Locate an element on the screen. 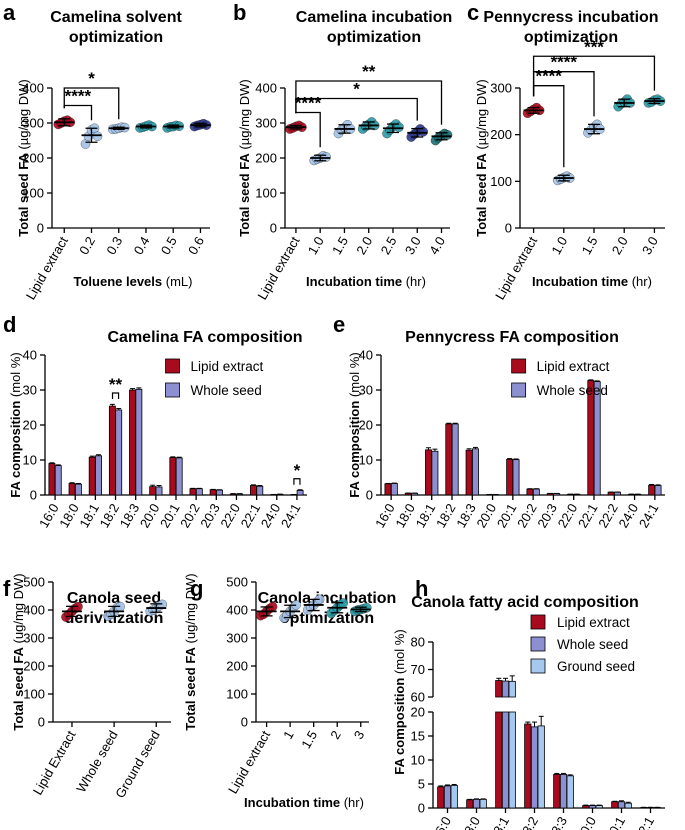 The image size is (685, 830). panel-title: Canola incubation is located at coordinates (327, 598).